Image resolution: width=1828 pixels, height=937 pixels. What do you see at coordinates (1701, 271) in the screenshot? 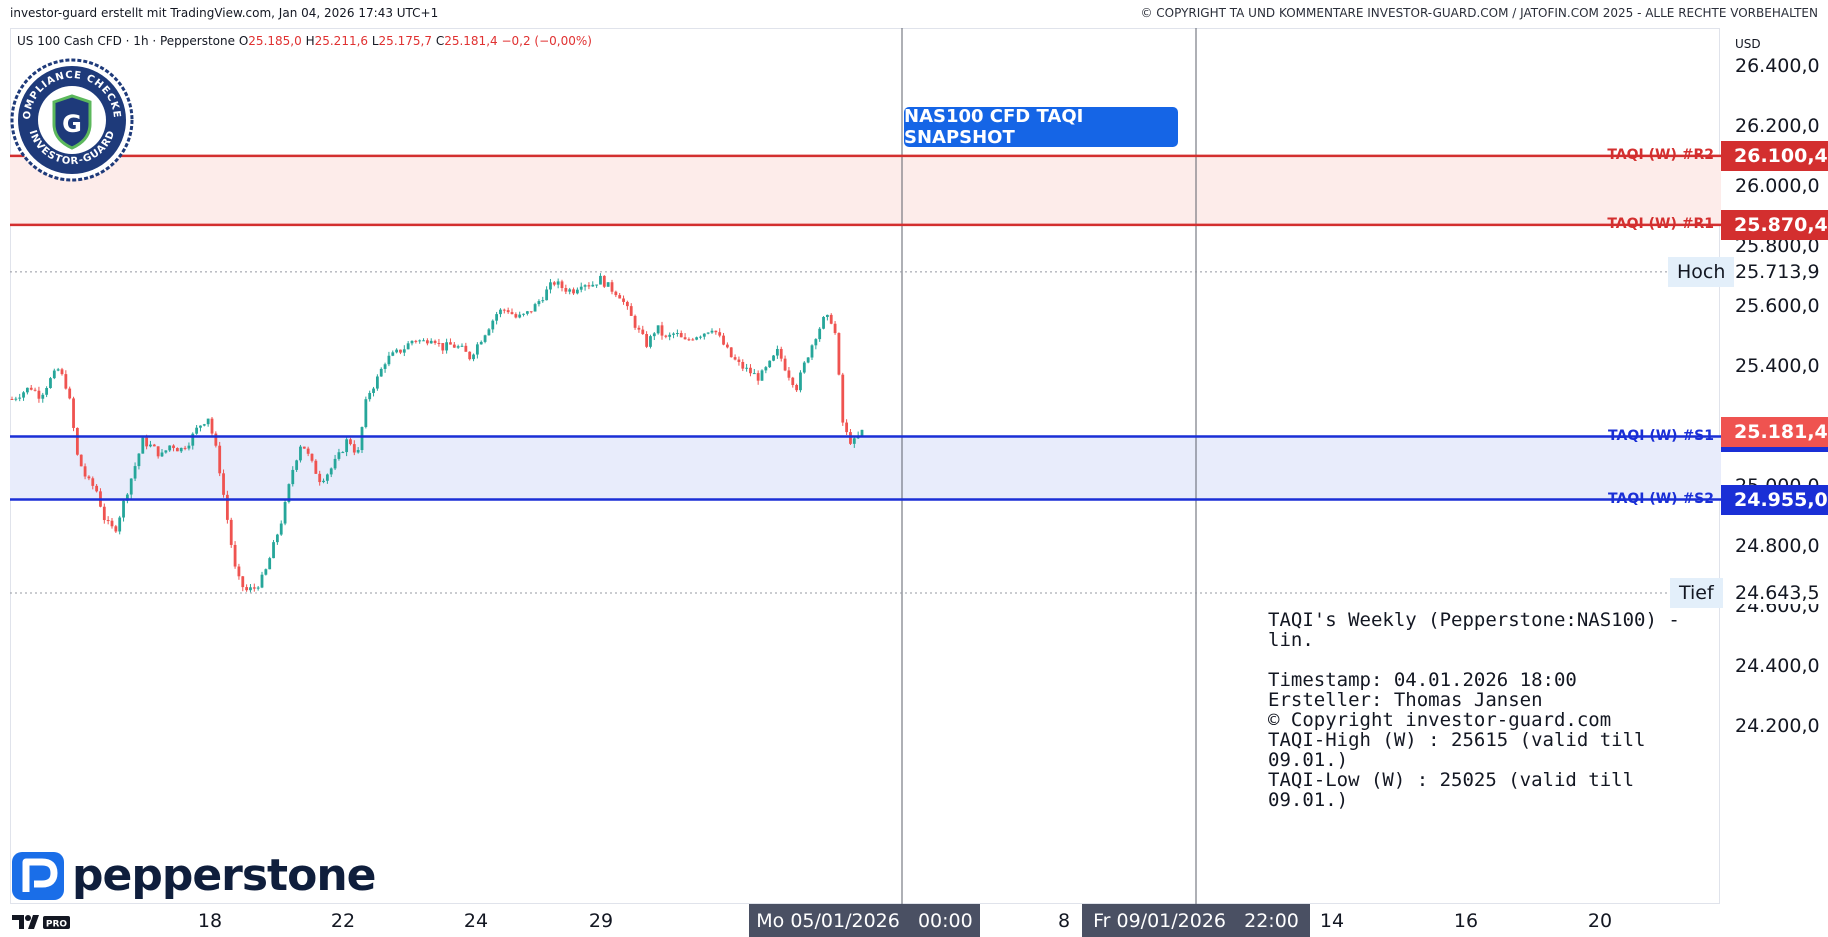
I see `high-tag: Hoch` at bounding box center [1701, 271].